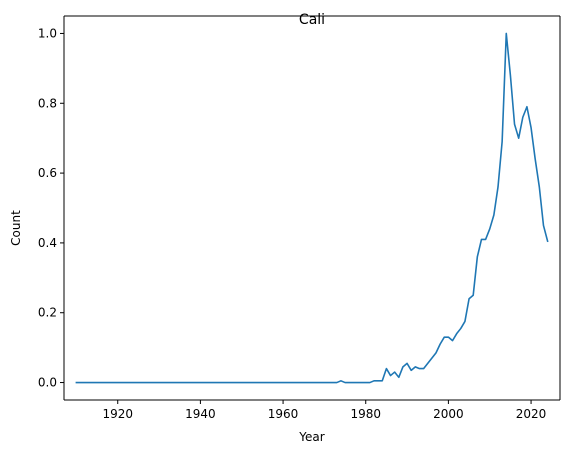 Image resolution: width=567 pixels, height=455 pixels. I want to click on y-axis-label: Count, so click(16, 228).